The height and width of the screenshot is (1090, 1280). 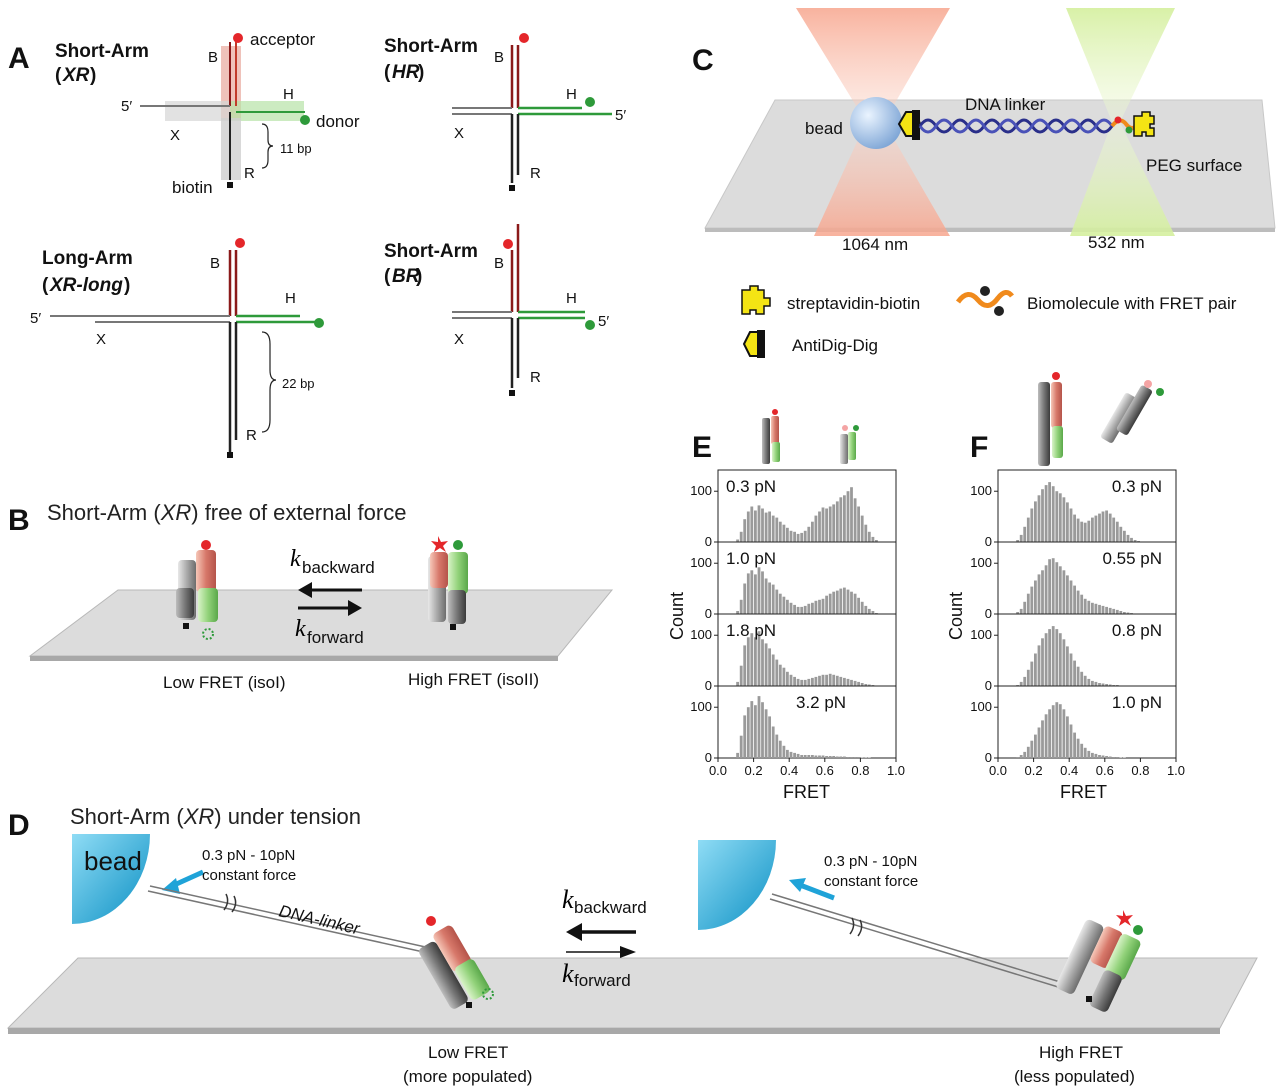 What do you see at coordinates (19, 825) in the screenshot?
I see `panel-label-d: D` at bounding box center [19, 825].